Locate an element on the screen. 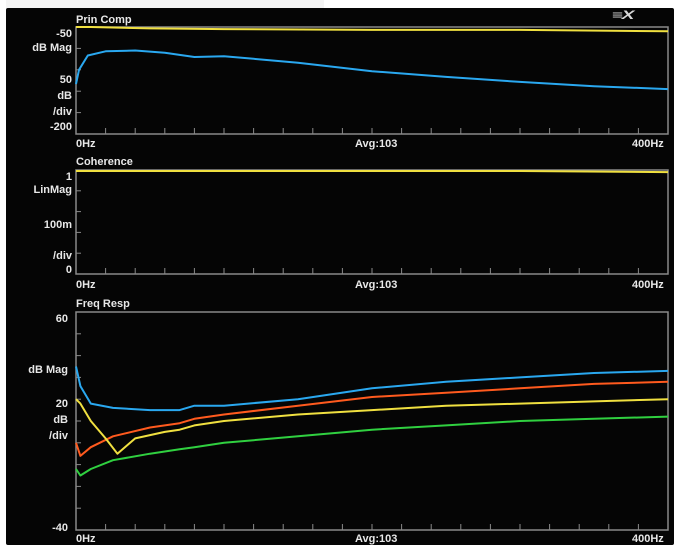  y-top-label: 60 is located at coordinates (61, 319).